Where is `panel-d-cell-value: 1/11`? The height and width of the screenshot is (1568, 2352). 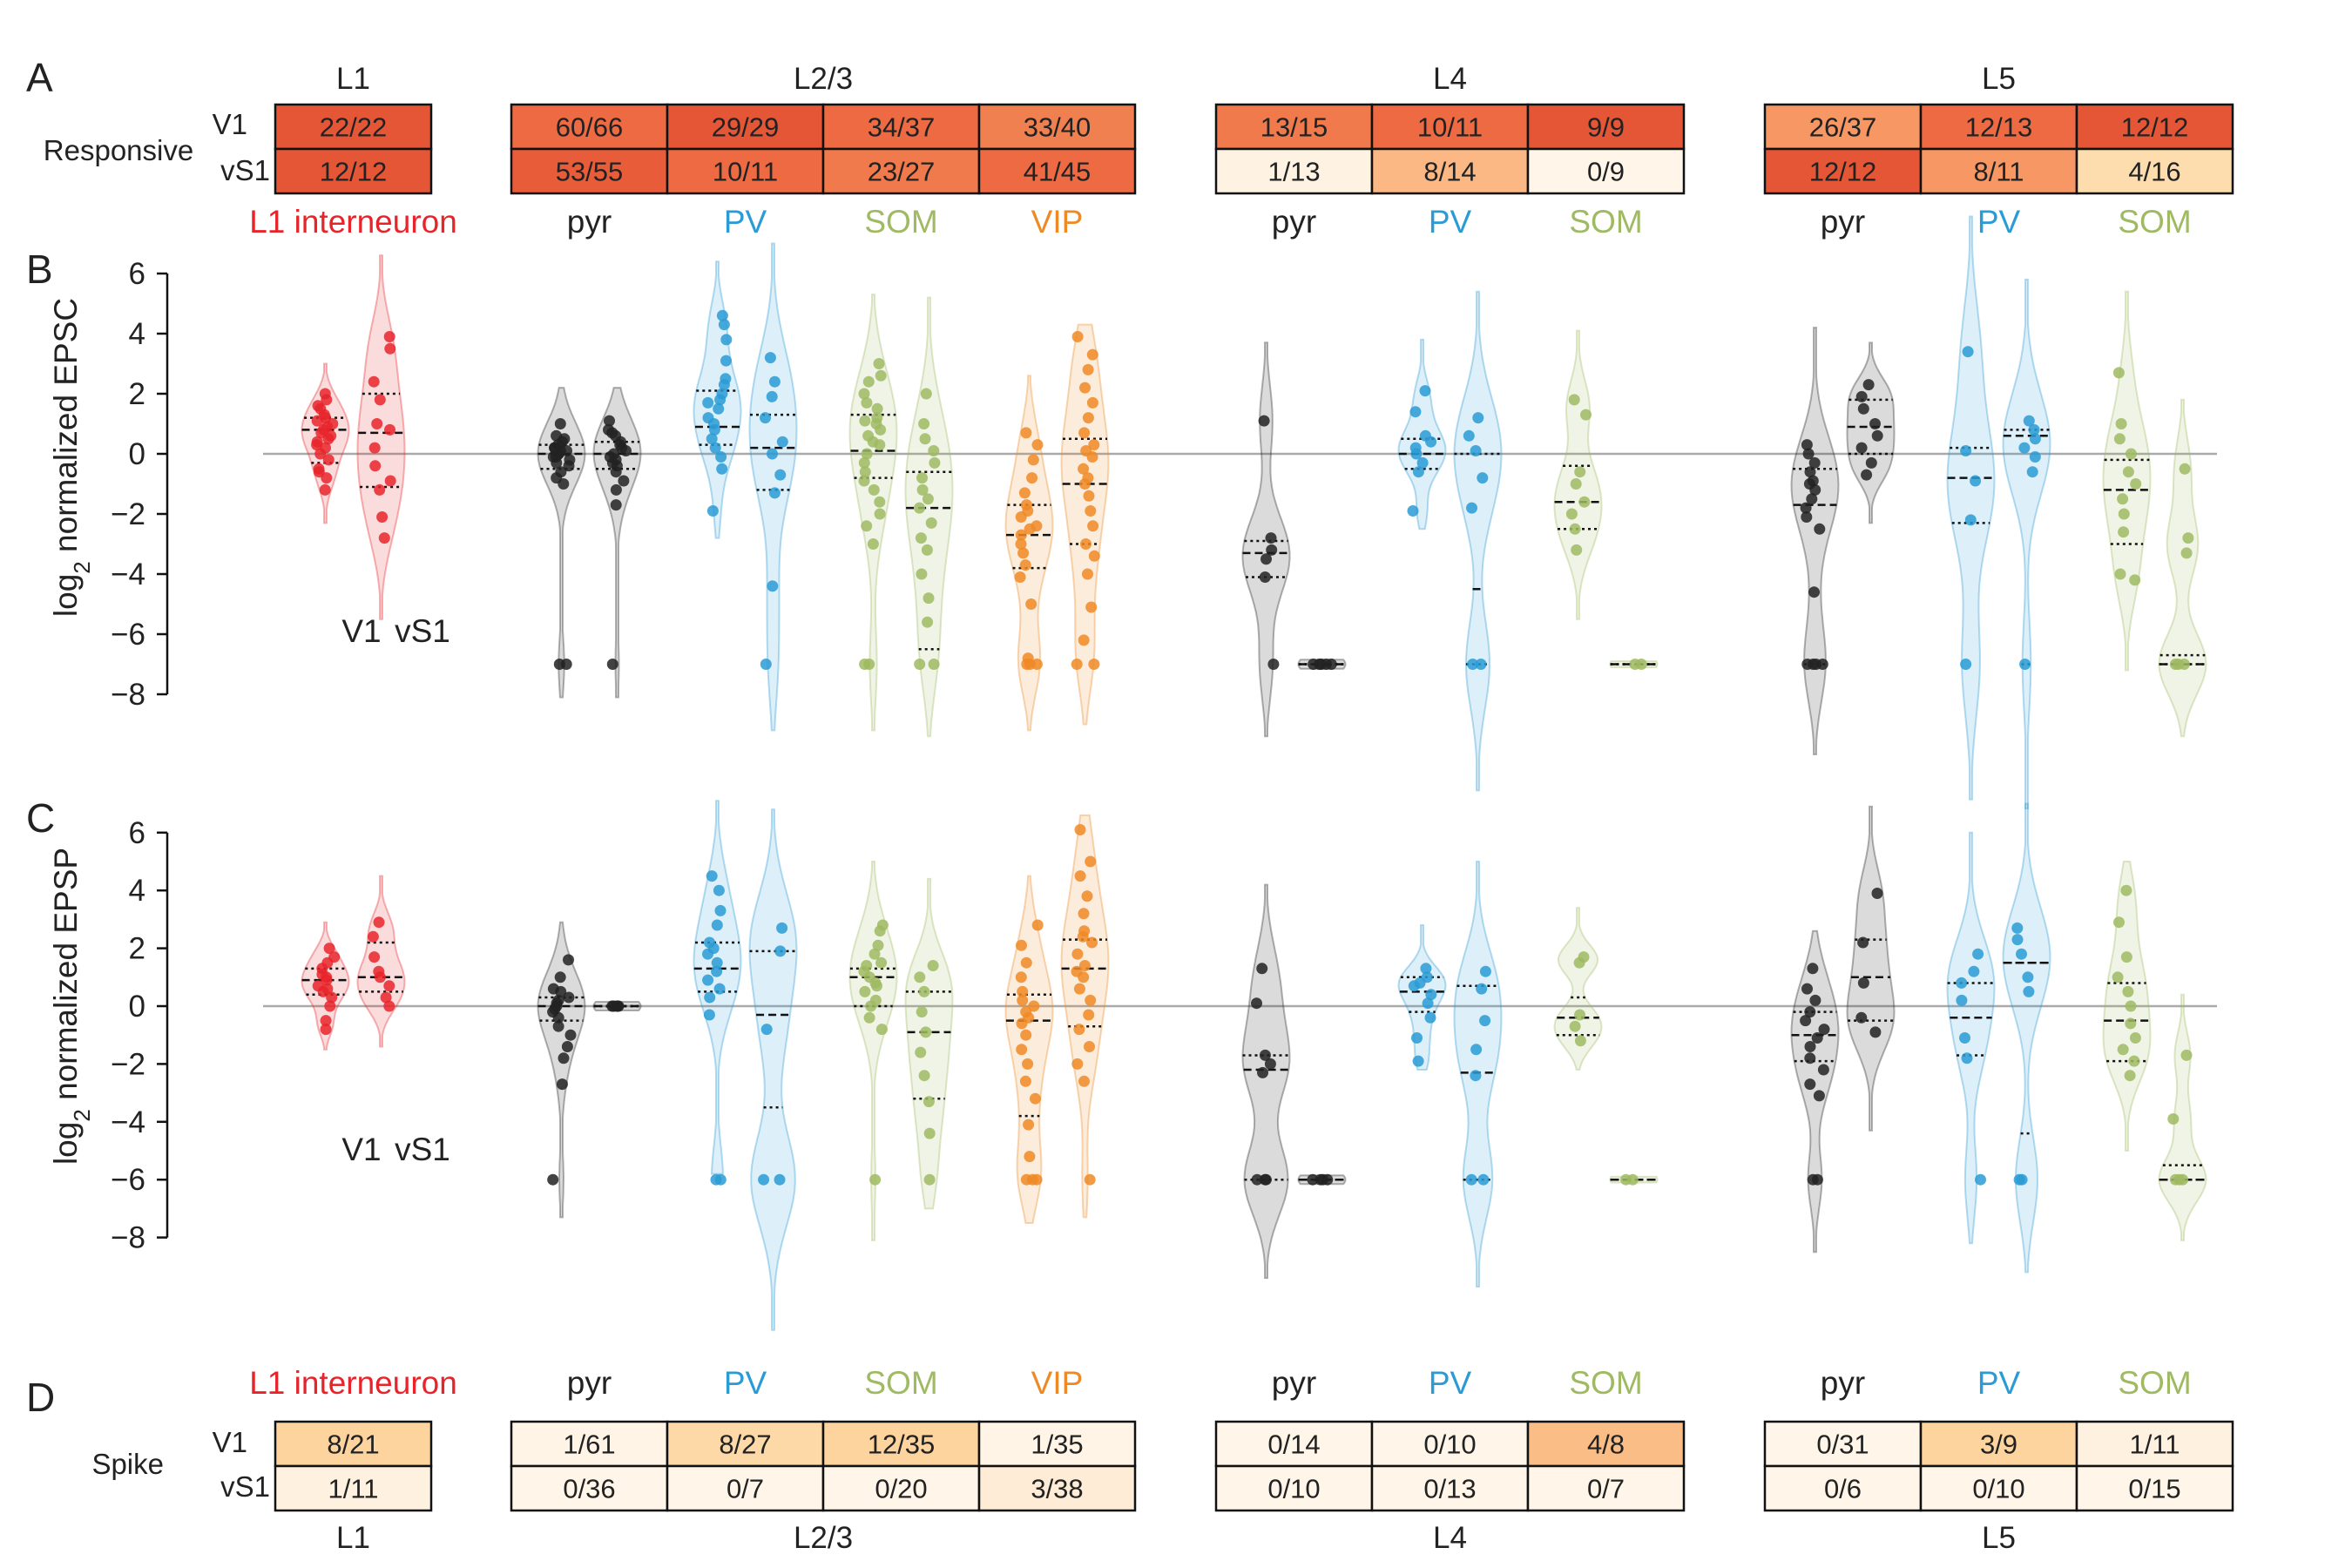
panel-d-cell-value: 1/11 is located at coordinates (2154, 1444).